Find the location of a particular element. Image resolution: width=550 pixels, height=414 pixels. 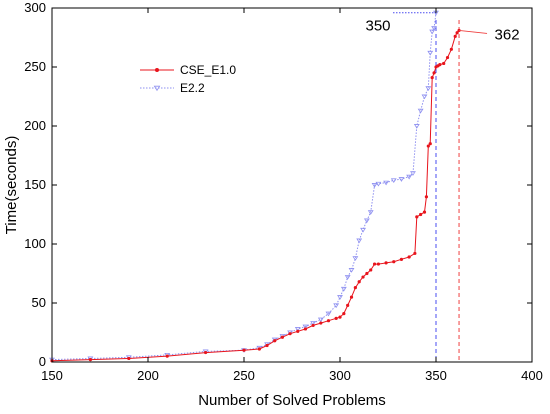

legend: CSE_E1.0 E2.2 is located at coordinates (188, 79).